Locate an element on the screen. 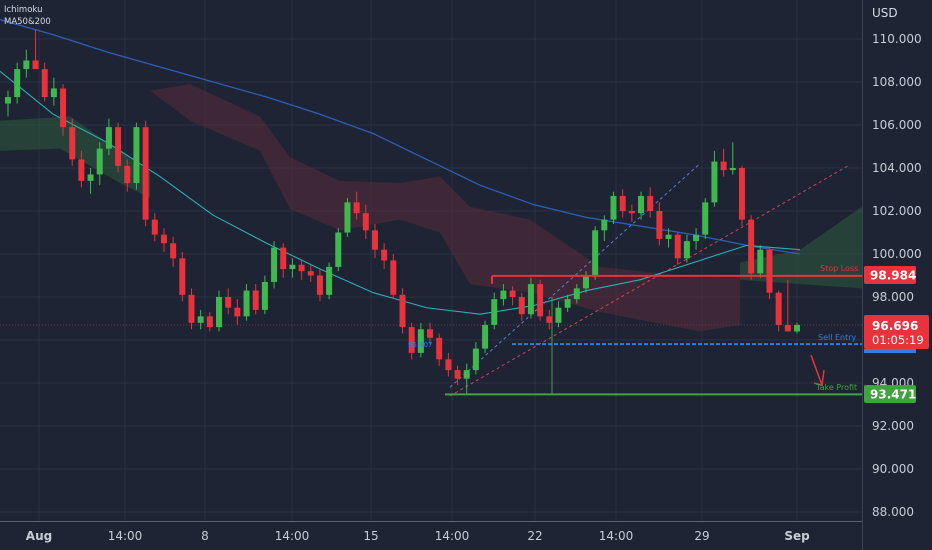  y-tick-label: 106.000 is located at coordinates (897, 125).